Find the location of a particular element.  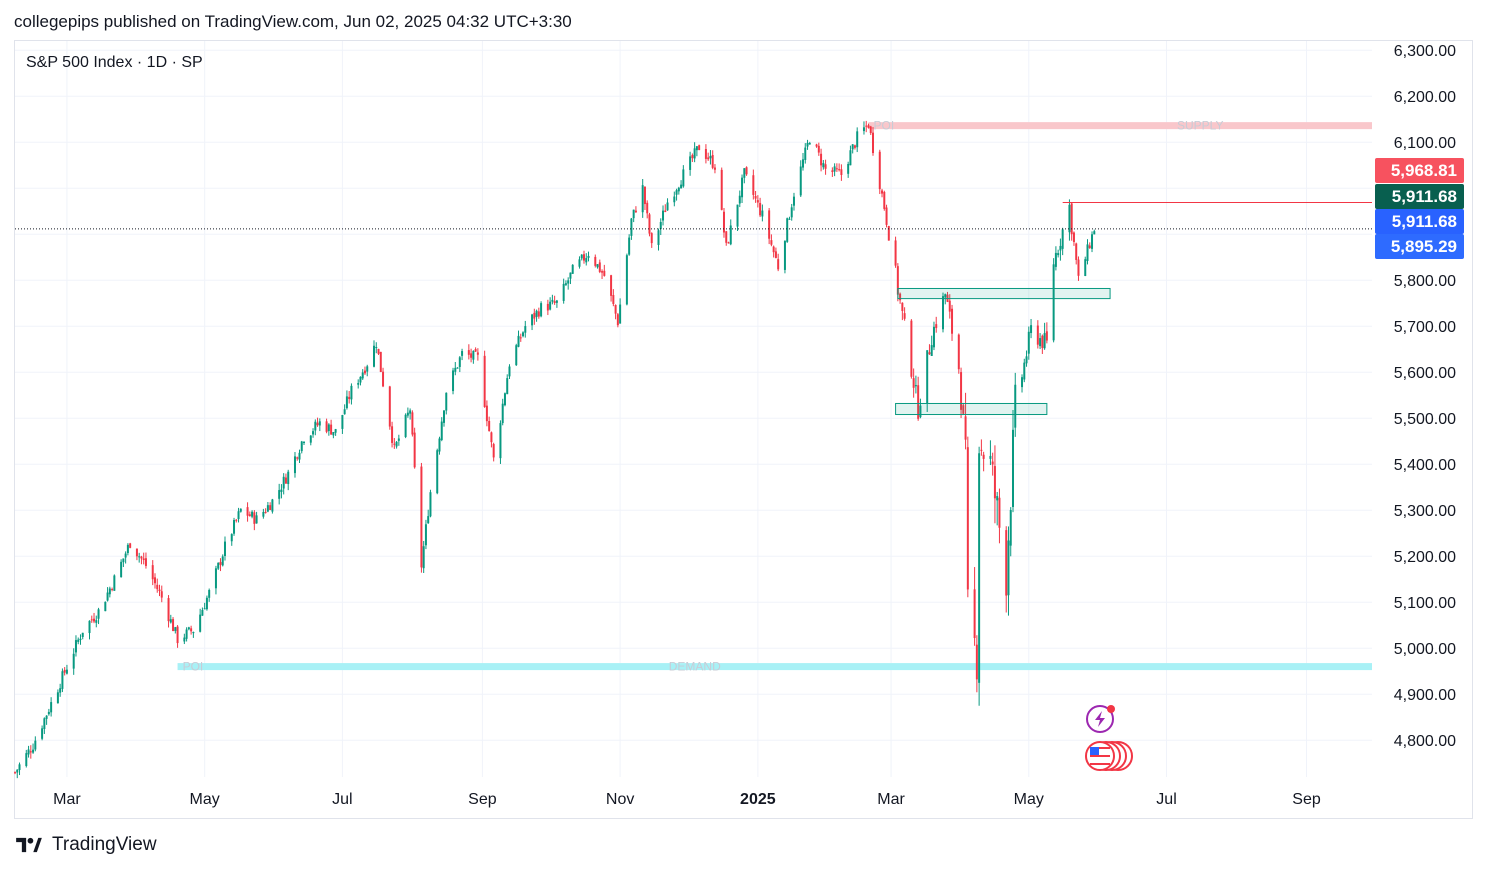

lightning-bolt is located at coordinates (1100, 719).